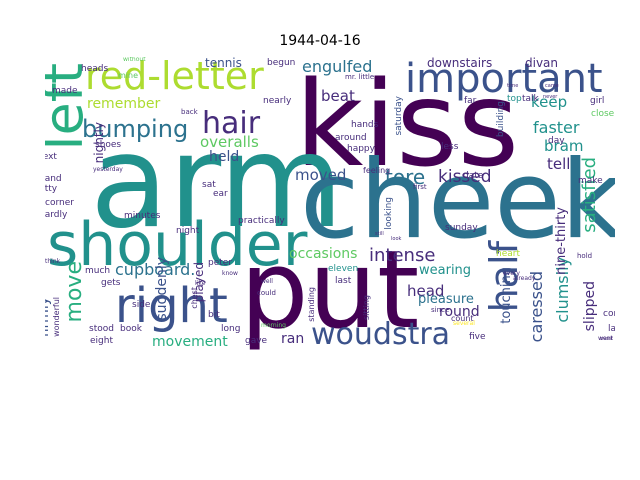 The width and height of the screenshot is (640, 480). What do you see at coordinates (74, 292) in the screenshot?
I see `word-move: move` at bounding box center [74, 292].